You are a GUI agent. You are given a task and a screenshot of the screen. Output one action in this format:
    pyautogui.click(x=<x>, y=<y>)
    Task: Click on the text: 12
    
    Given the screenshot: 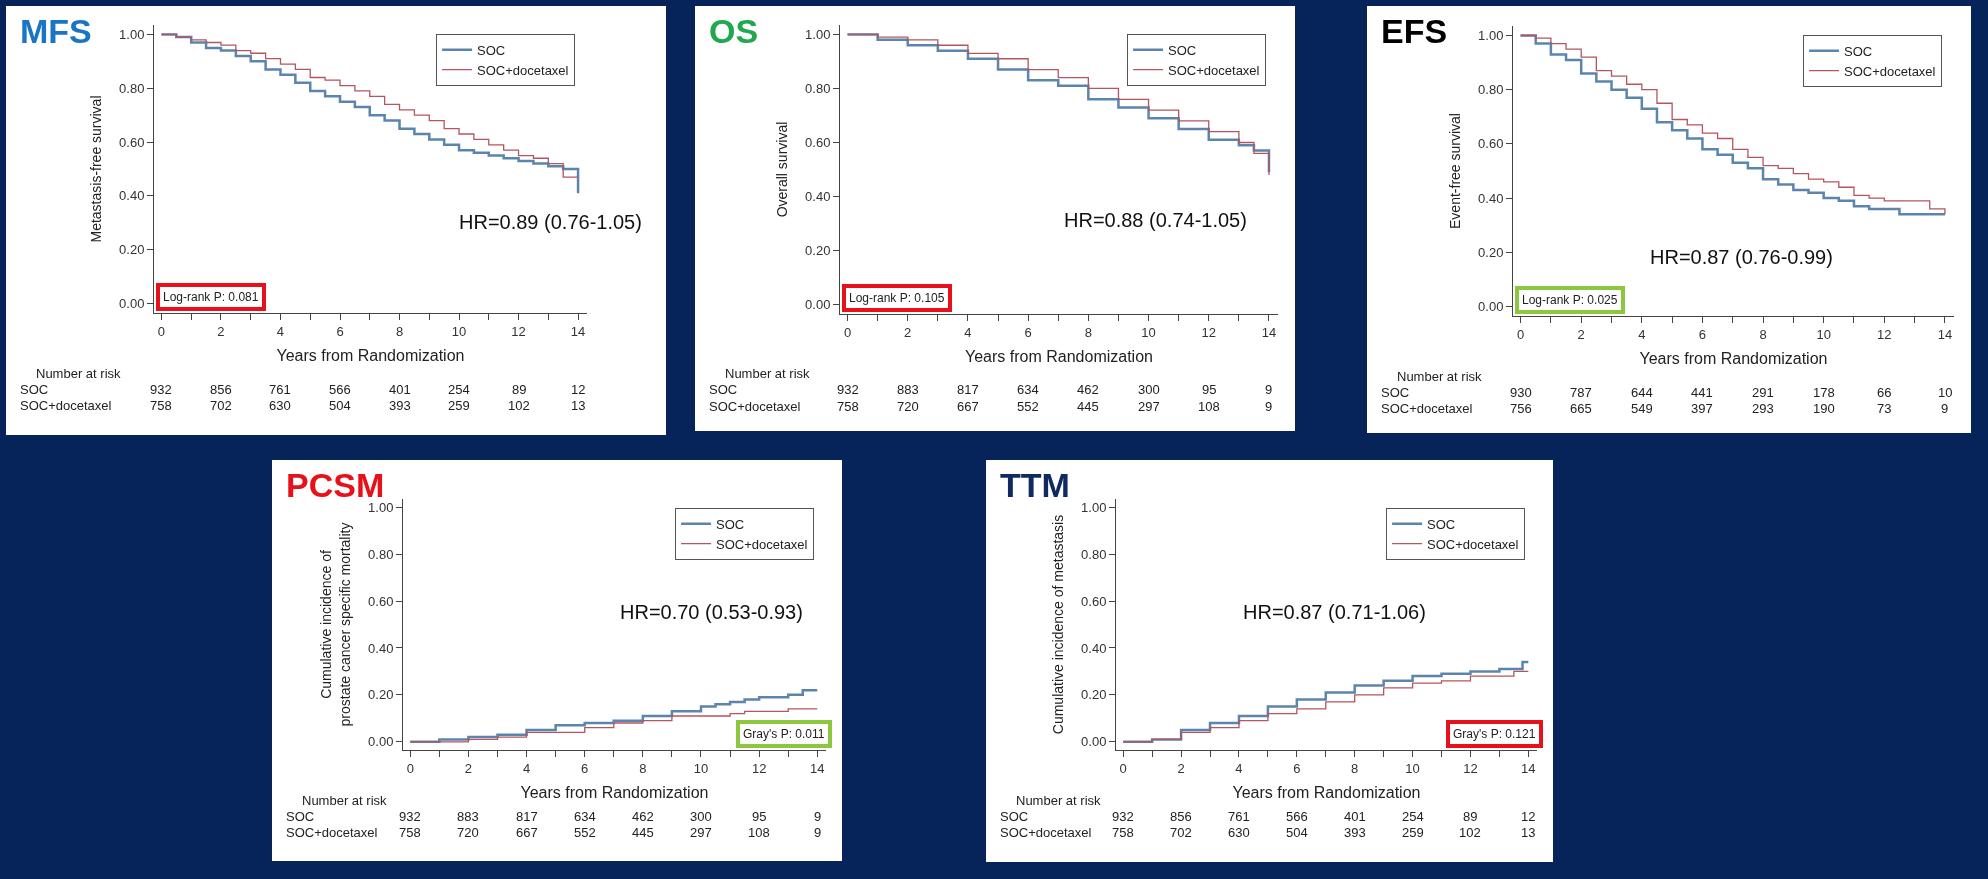 What is the action you would take?
    pyautogui.click(x=1528, y=816)
    